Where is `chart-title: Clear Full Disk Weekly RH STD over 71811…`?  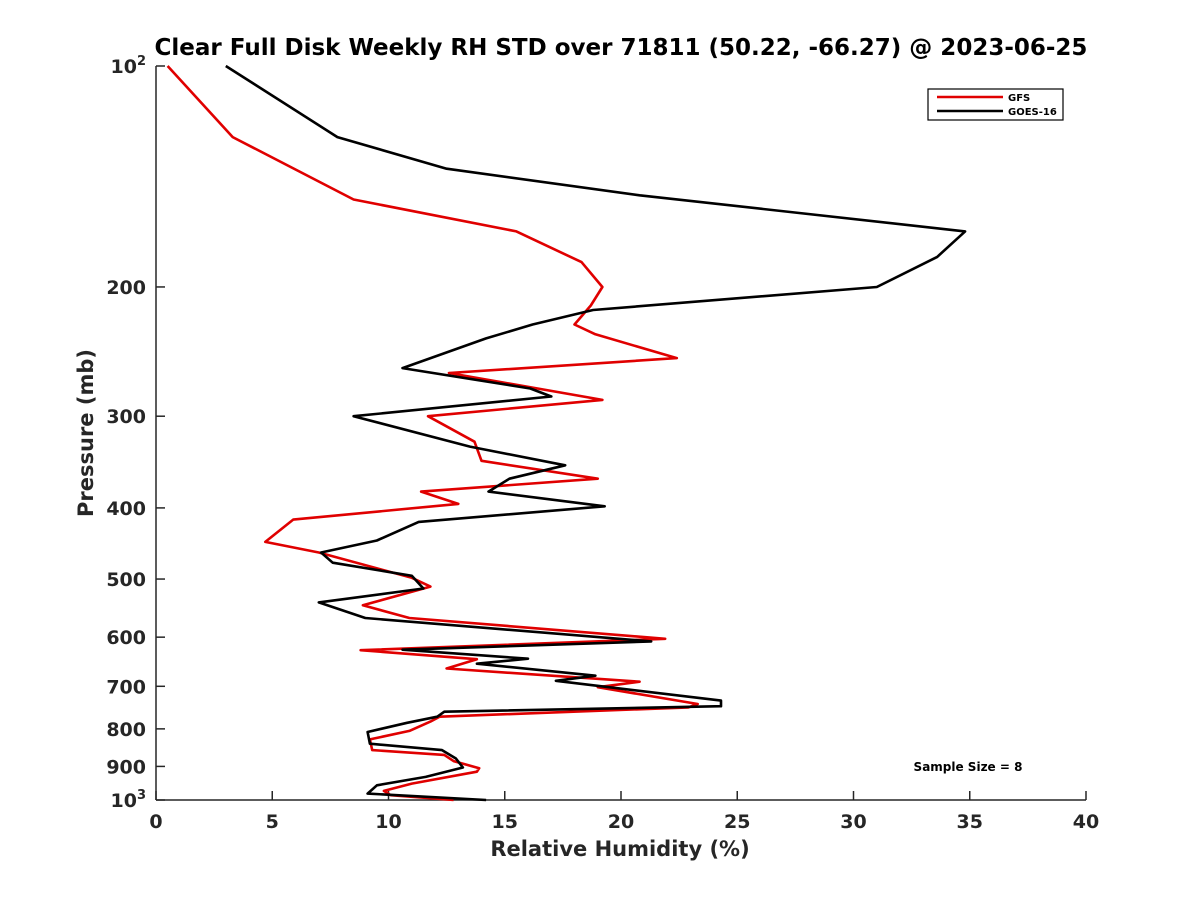
chart-title: Clear Full Disk Weekly RH STD over 71811… is located at coordinates (621, 48).